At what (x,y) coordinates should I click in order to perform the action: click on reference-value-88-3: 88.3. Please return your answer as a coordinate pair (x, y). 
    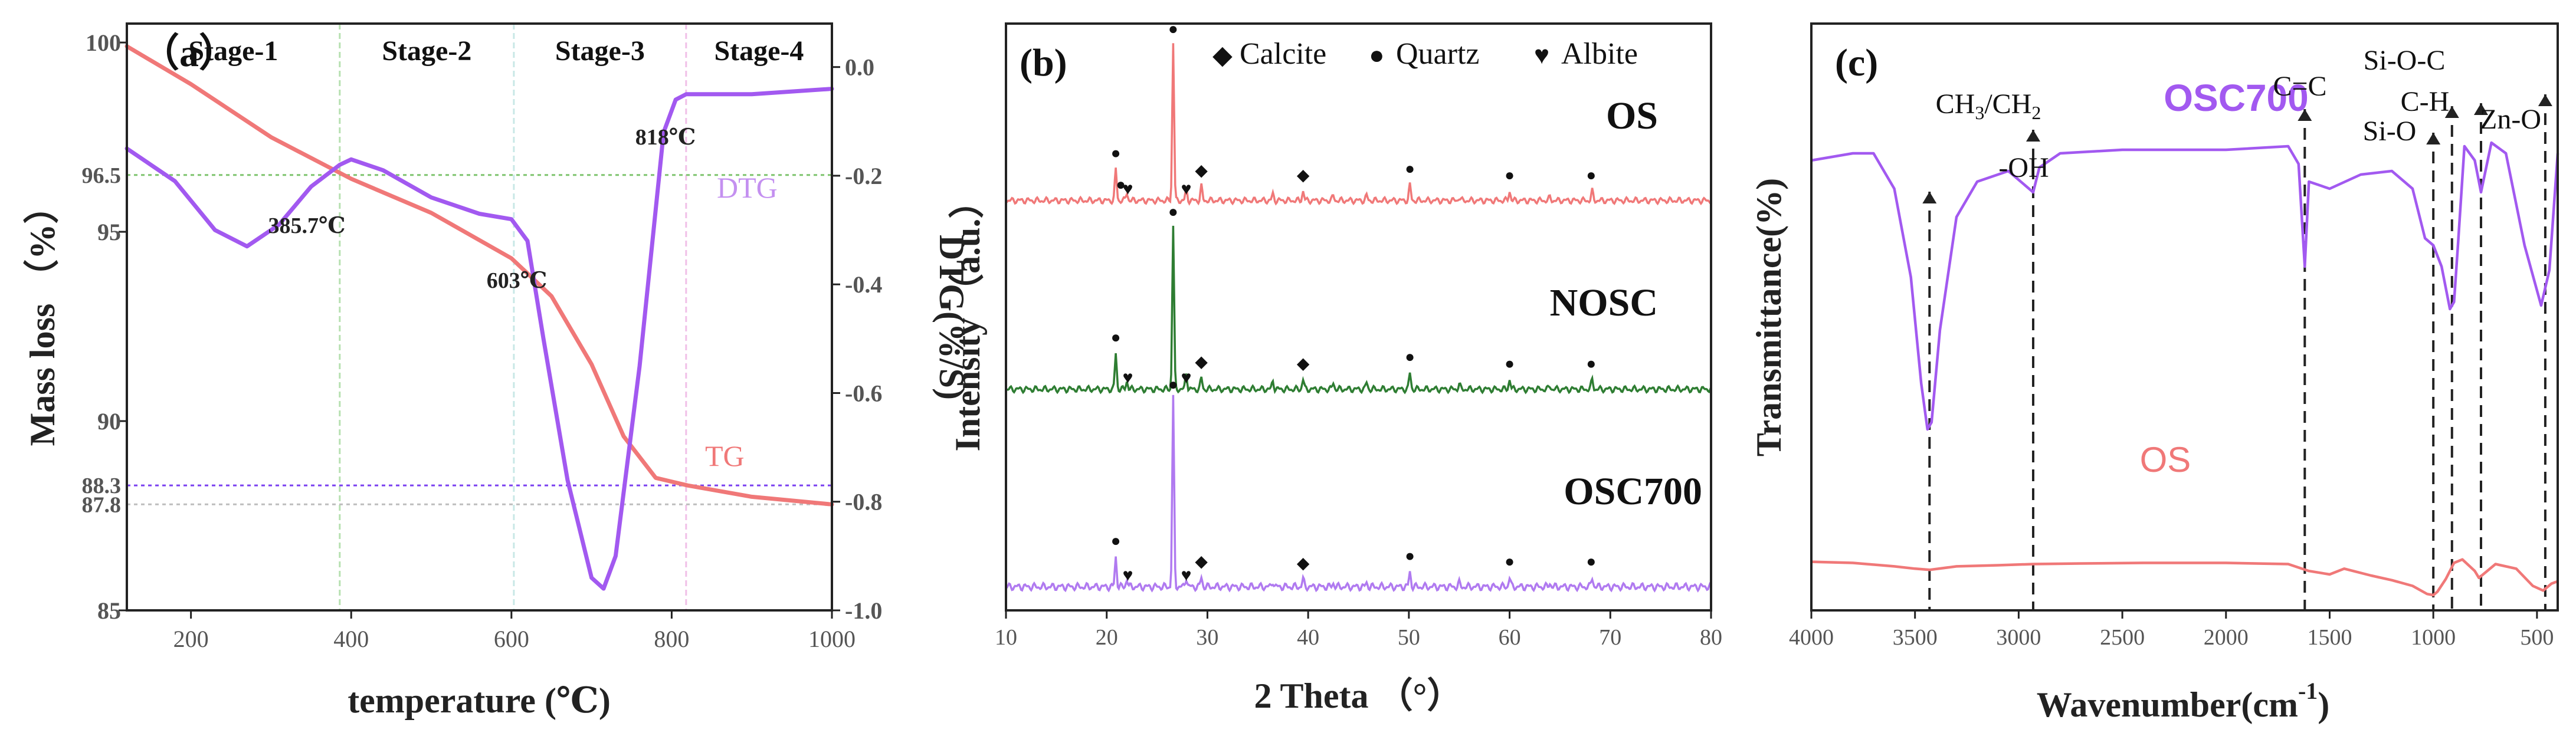
    Looking at the image, I should click on (102, 486).